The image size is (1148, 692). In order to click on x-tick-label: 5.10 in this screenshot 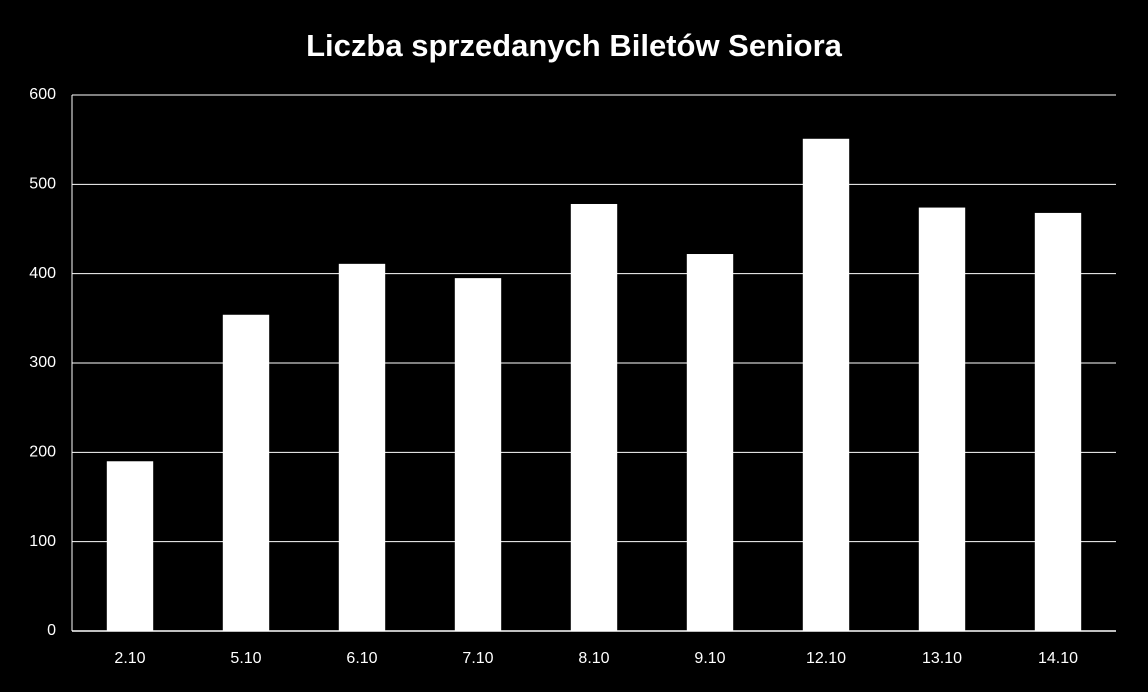, I will do `click(245, 658)`.